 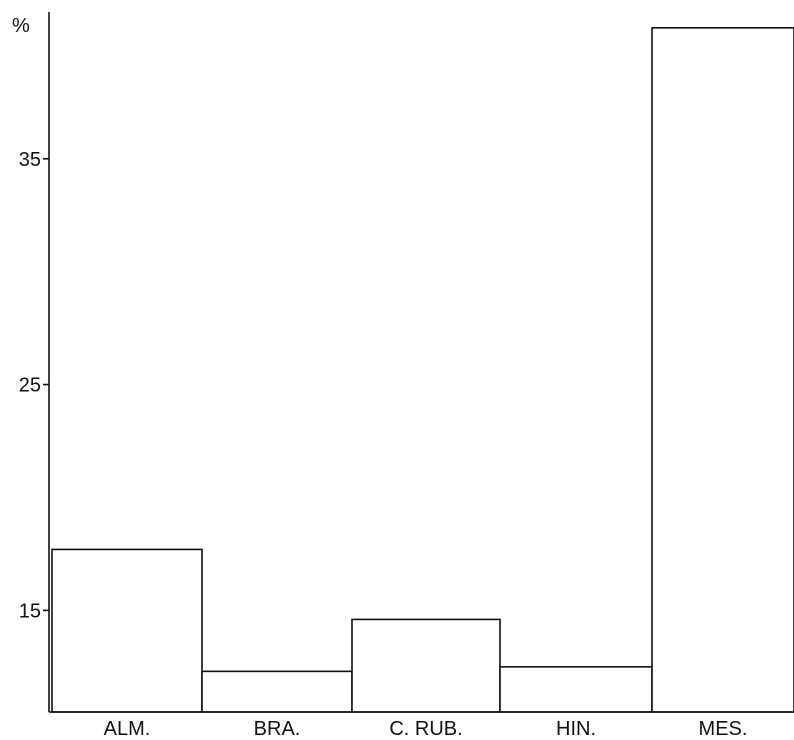 I want to click on y-tick-label-25: 25, so click(x=30, y=386).